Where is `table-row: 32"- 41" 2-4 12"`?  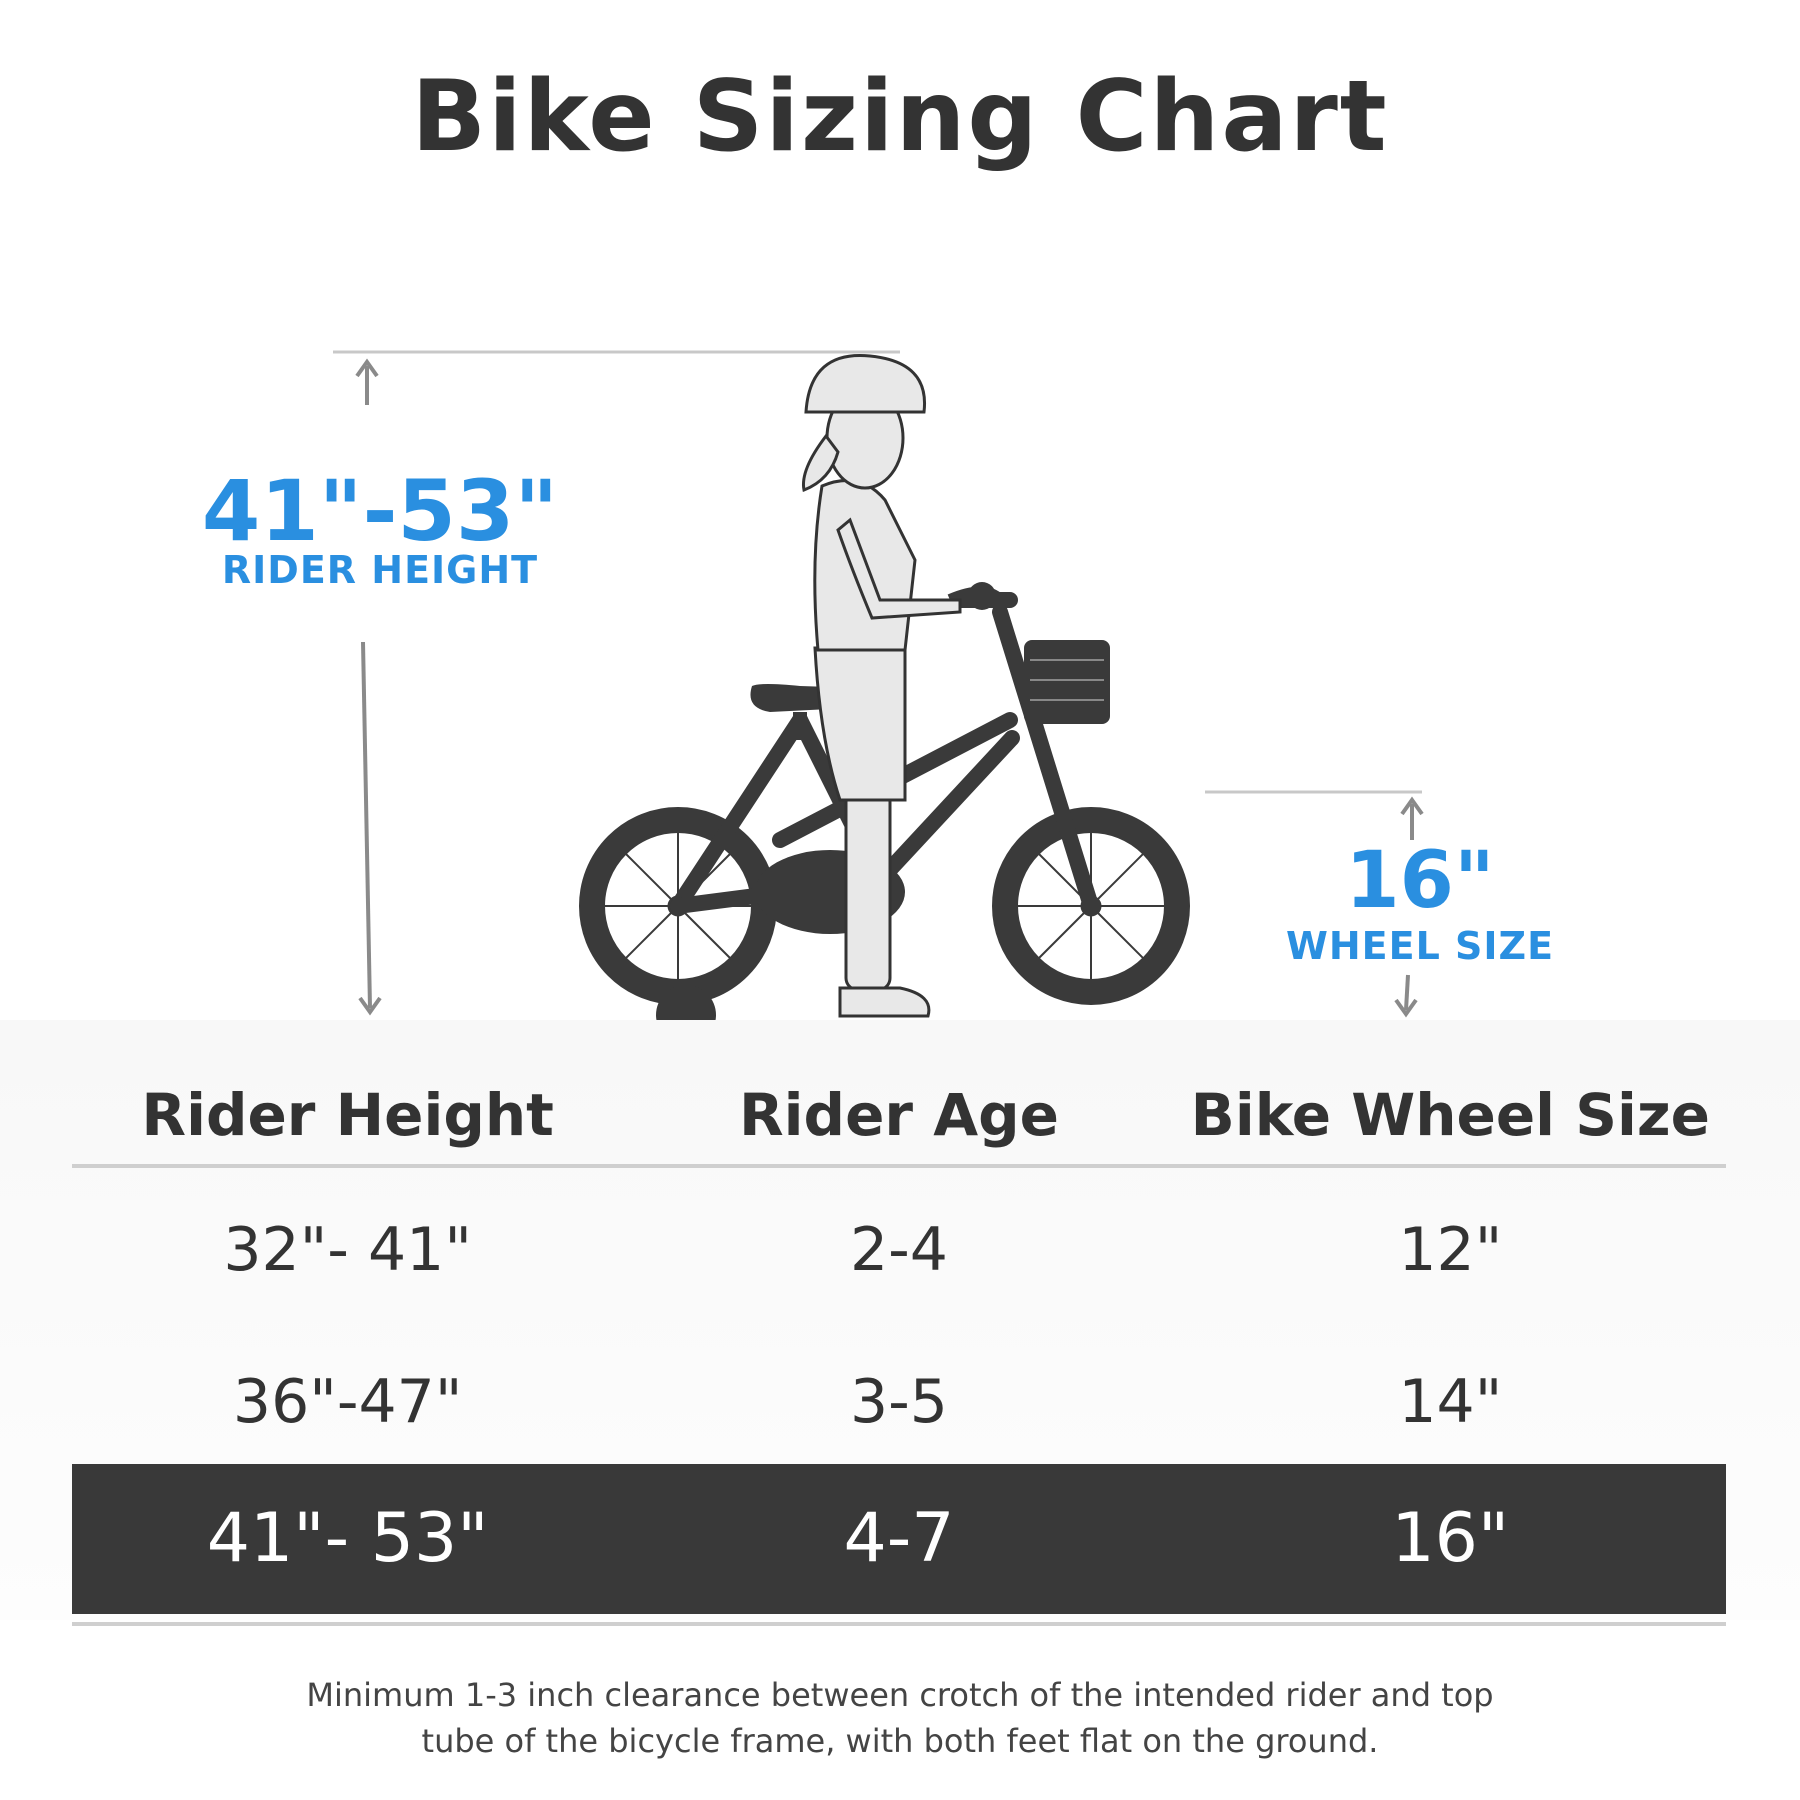 table-row: 32"- 41" 2-4 12" is located at coordinates (899, 1250).